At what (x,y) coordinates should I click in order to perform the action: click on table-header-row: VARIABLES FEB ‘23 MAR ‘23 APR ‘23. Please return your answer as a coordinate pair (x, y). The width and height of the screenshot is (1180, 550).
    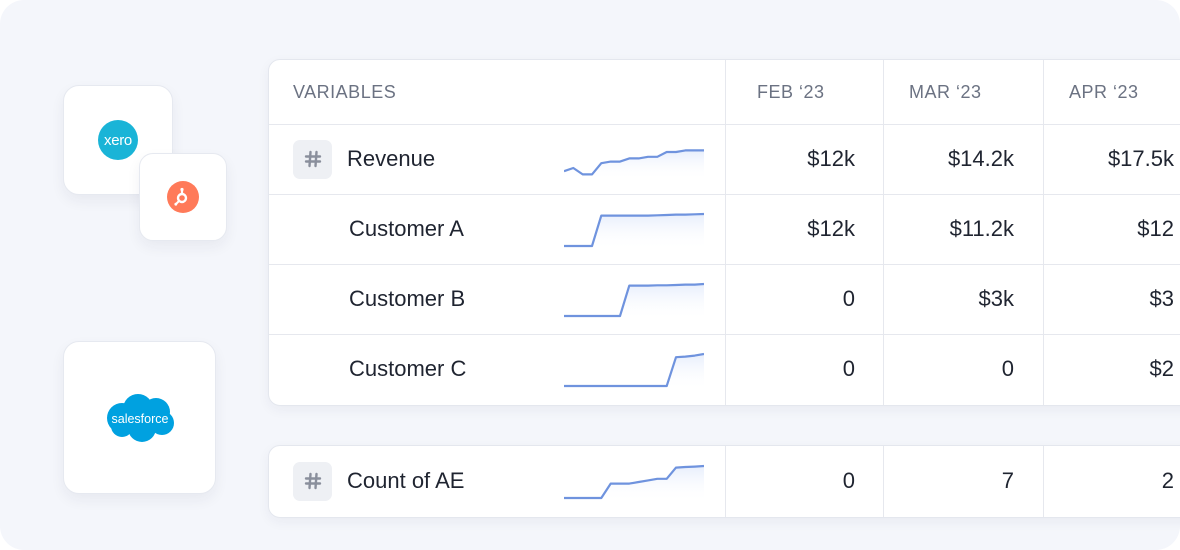
    Looking at the image, I should click on (724, 92).